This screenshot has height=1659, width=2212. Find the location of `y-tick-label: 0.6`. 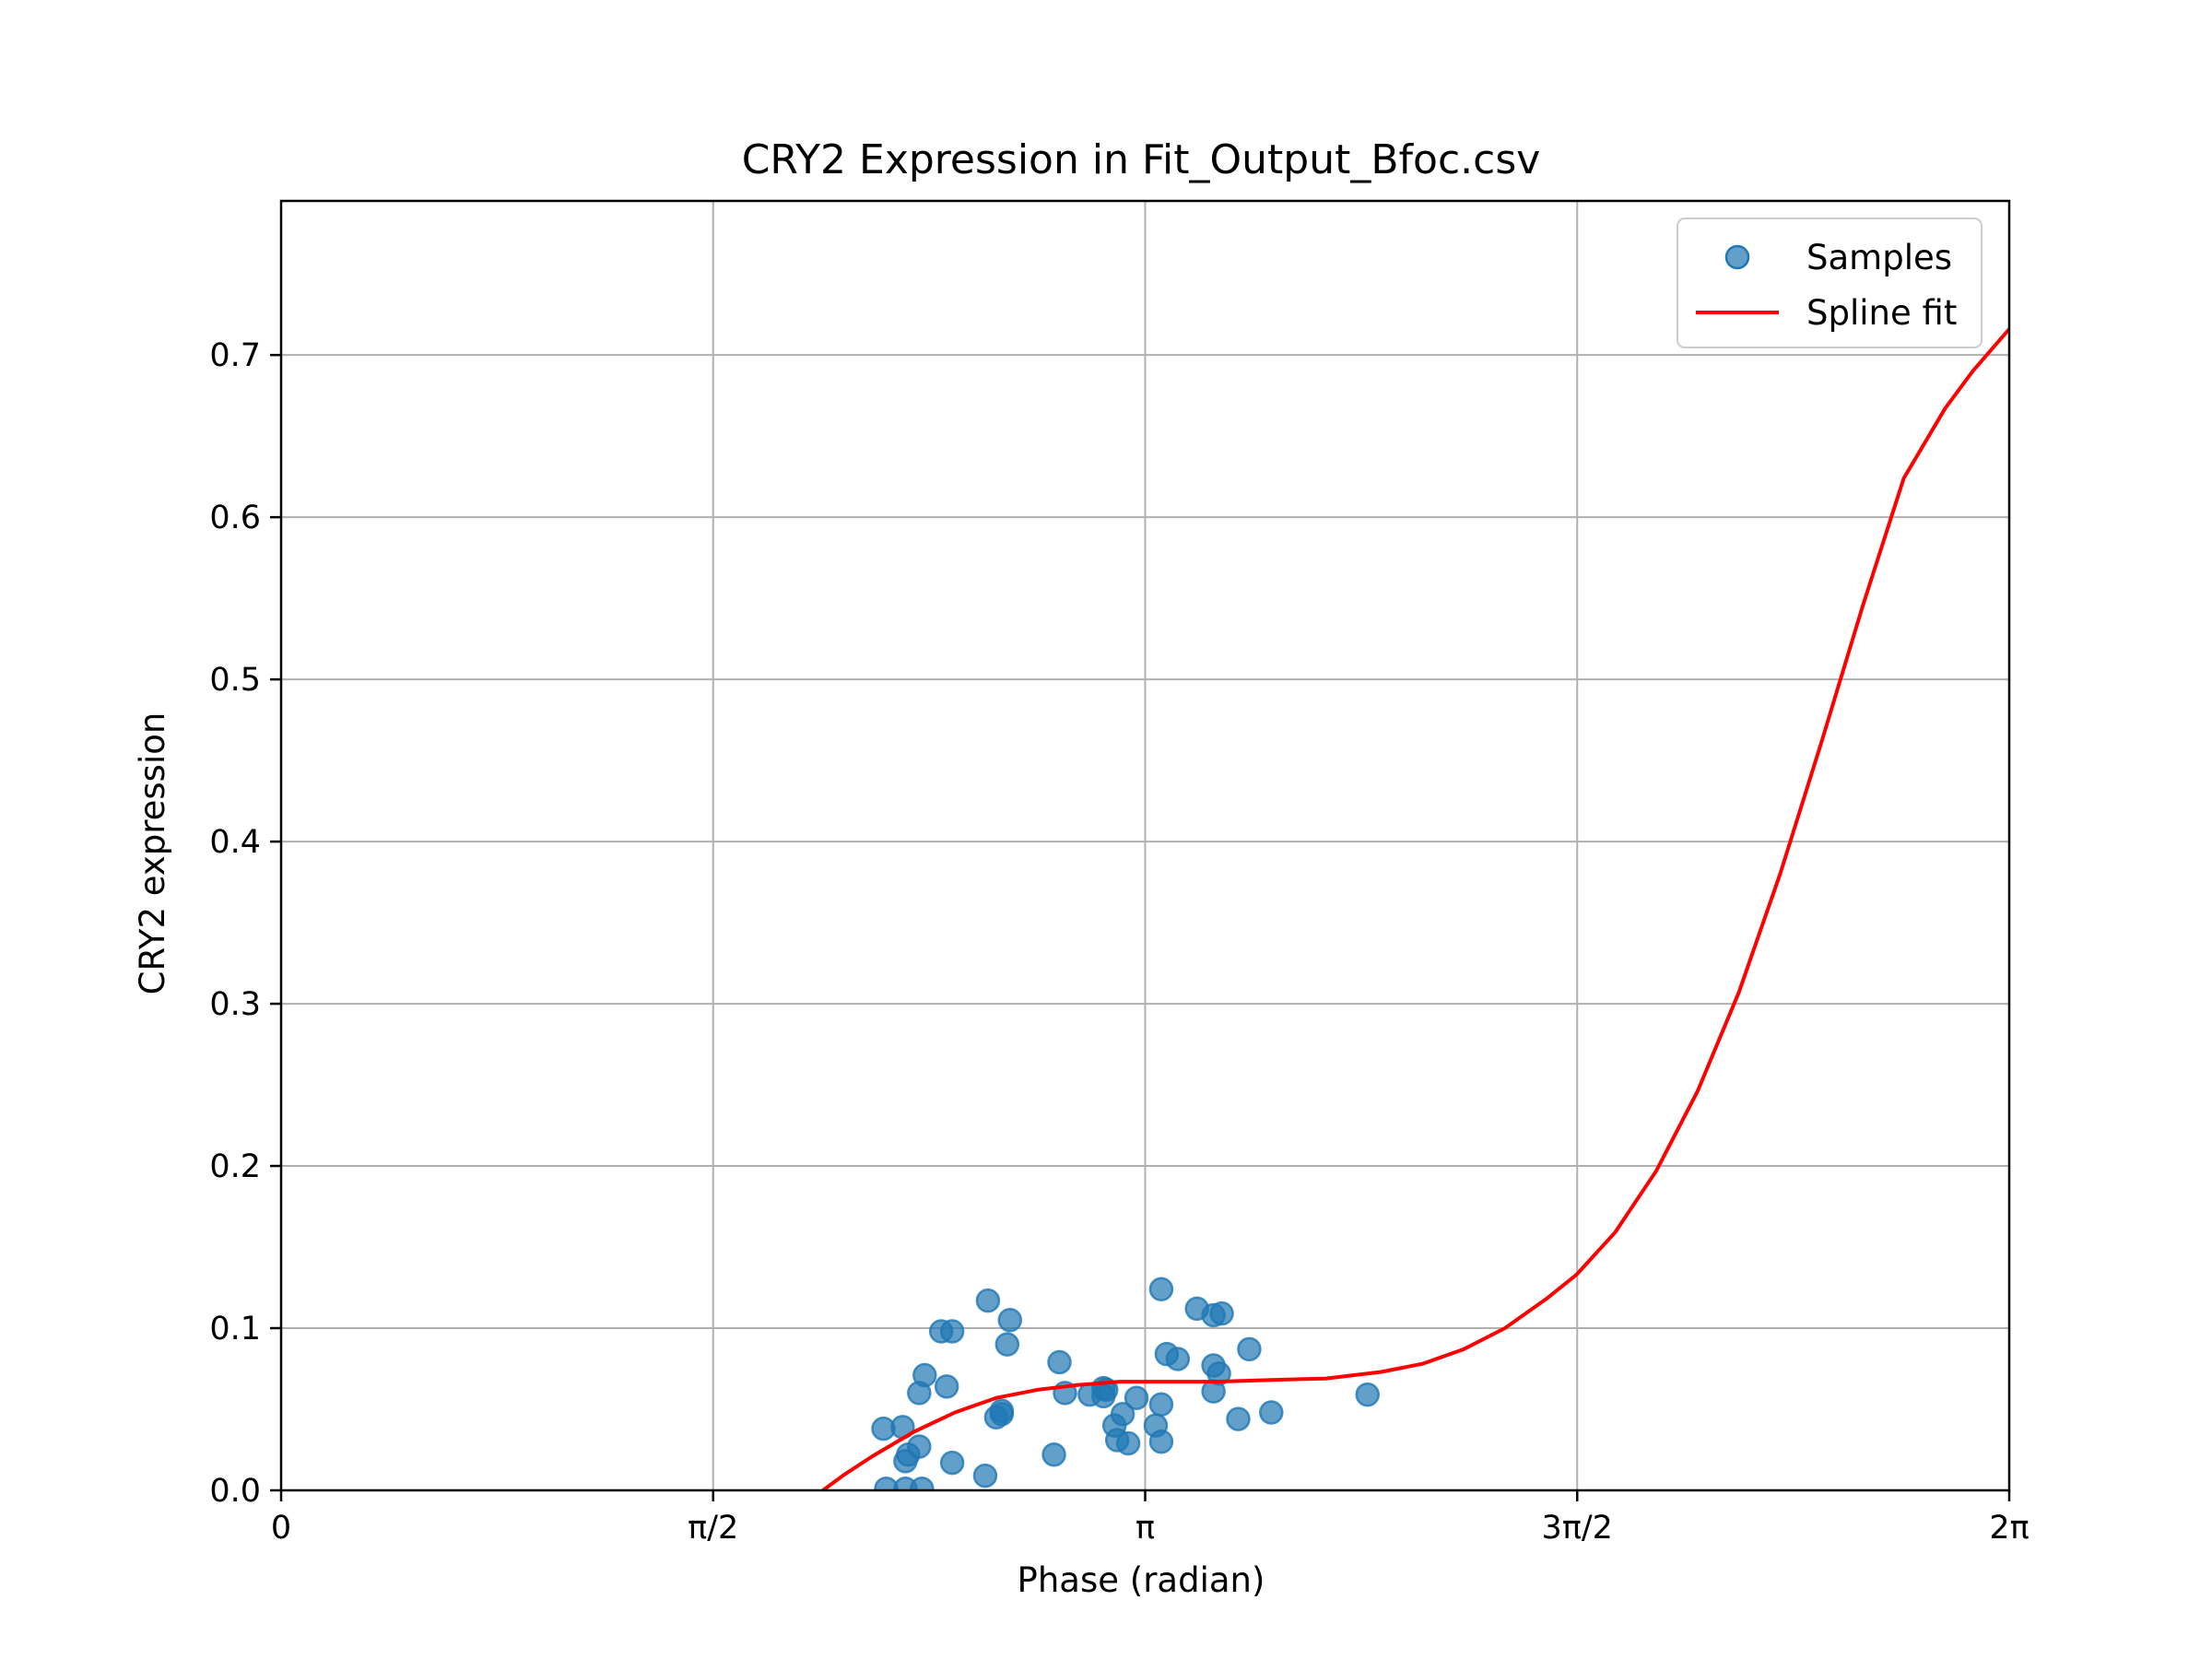

y-tick-label: 0.6 is located at coordinates (235, 518).